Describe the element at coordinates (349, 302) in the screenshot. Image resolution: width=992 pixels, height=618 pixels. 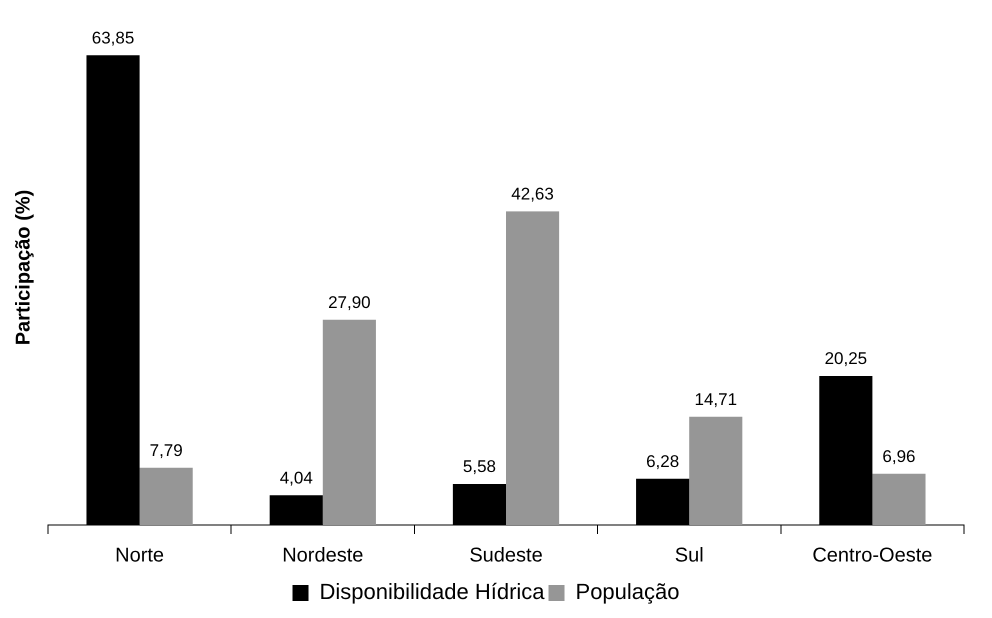
I see `data-label: 27,90` at that location.